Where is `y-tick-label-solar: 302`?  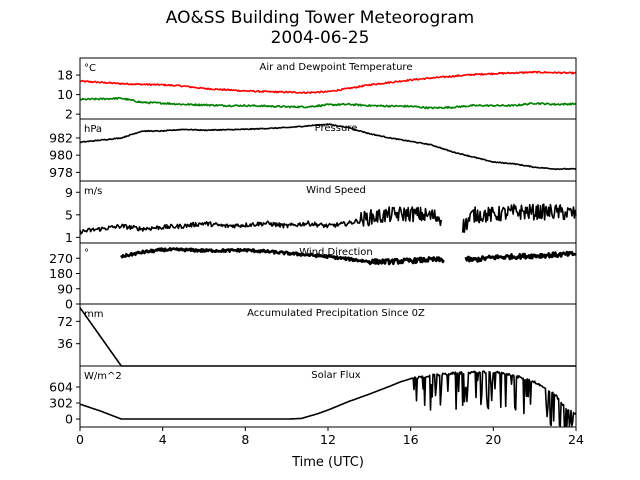
y-tick-label-solar: 302 is located at coordinates (61, 403).